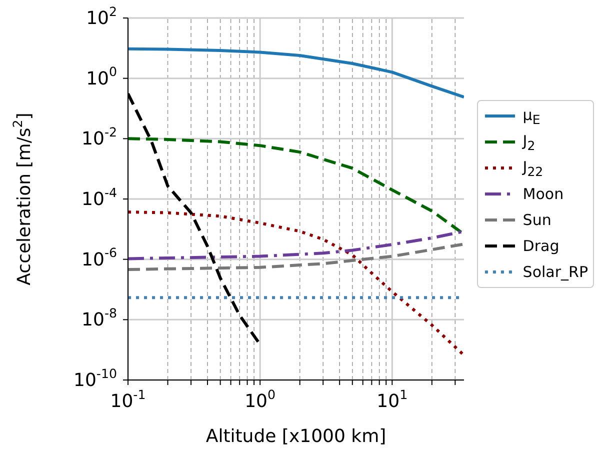 The image size is (596, 450). What do you see at coordinates (260, 399) in the screenshot?
I see `x-tick-label: 10$^{0}$` at bounding box center [260, 399].